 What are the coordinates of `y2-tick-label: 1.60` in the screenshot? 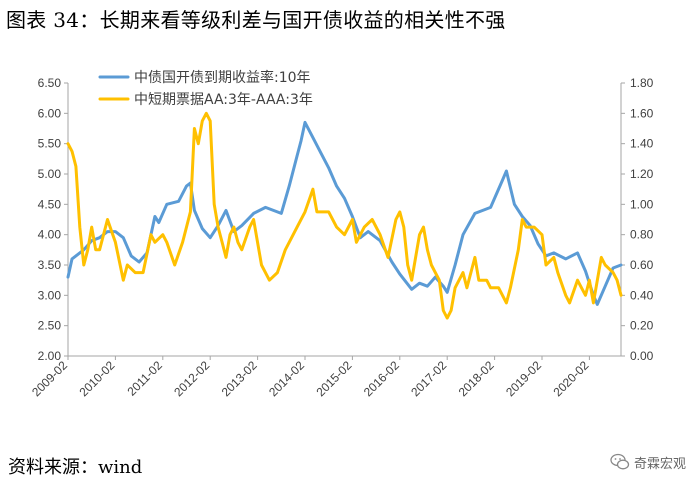 It's located at (642, 113).